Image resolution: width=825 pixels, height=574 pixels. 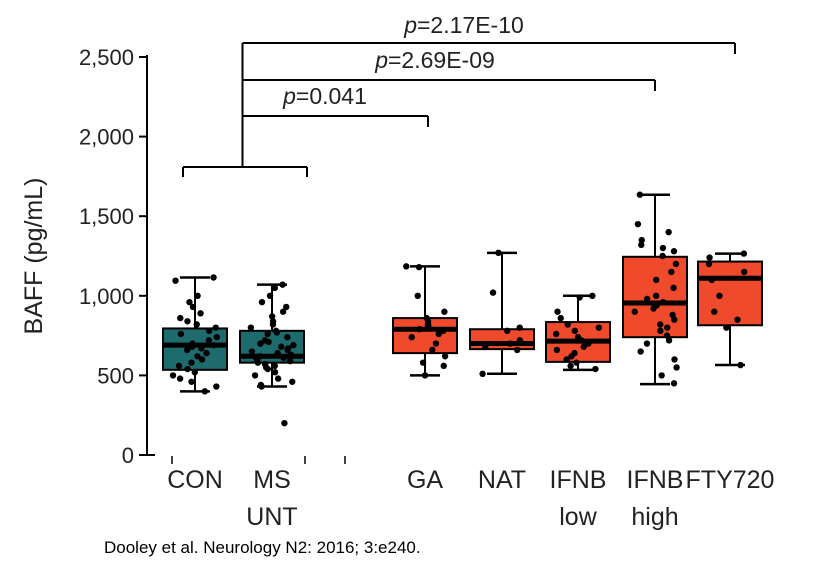 What do you see at coordinates (272, 406) in the screenshot?
I see `box-group-1: MS UNT` at bounding box center [272, 406].